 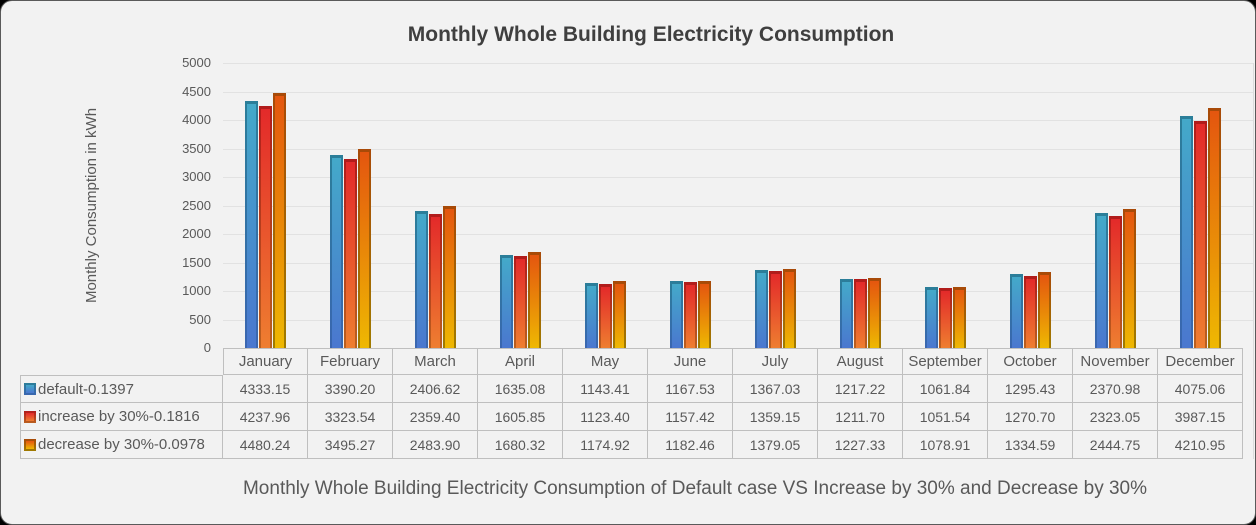 What do you see at coordinates (265, 445) in the screenshot?
I see `value-cell: 4480.24` at bounding box center [265, 445].